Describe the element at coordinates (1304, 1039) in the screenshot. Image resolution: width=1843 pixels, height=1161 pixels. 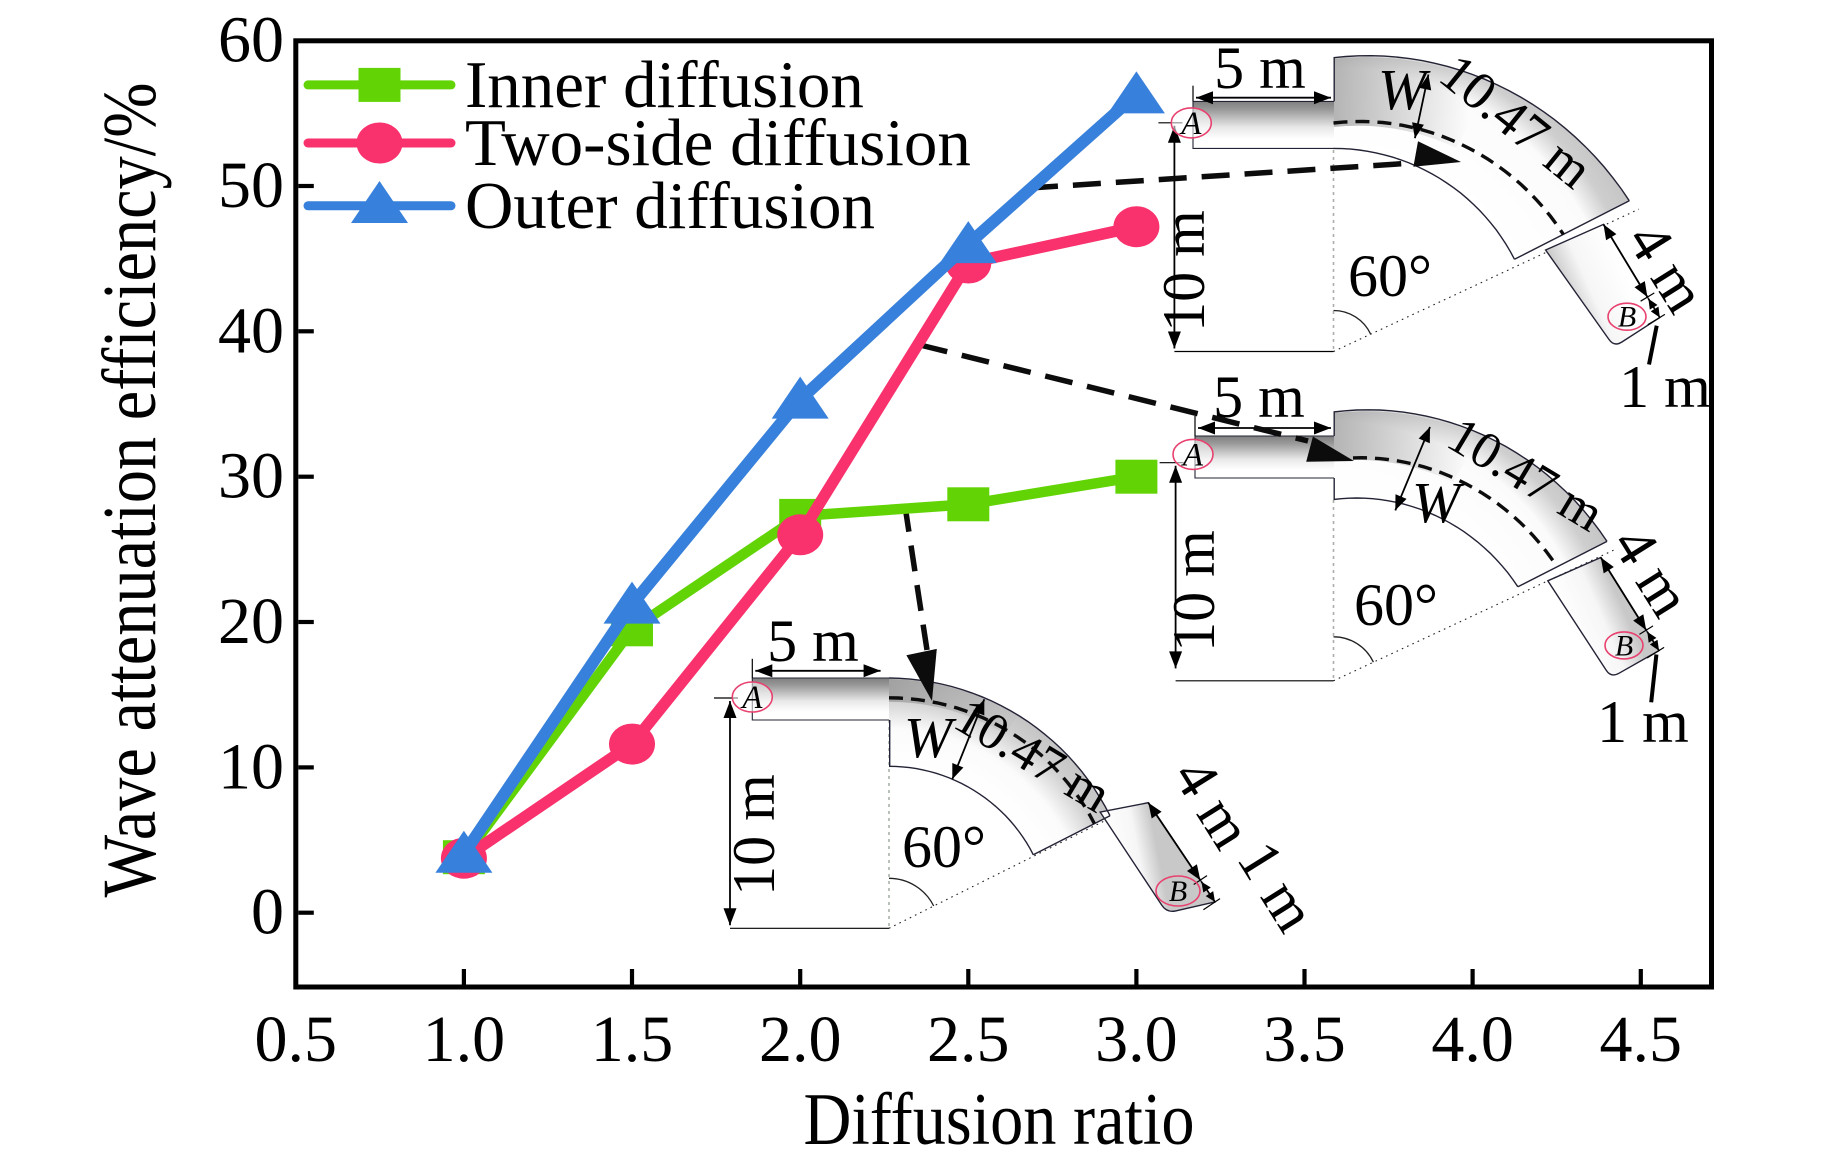
I see `svg-text: 3.5` at that location.